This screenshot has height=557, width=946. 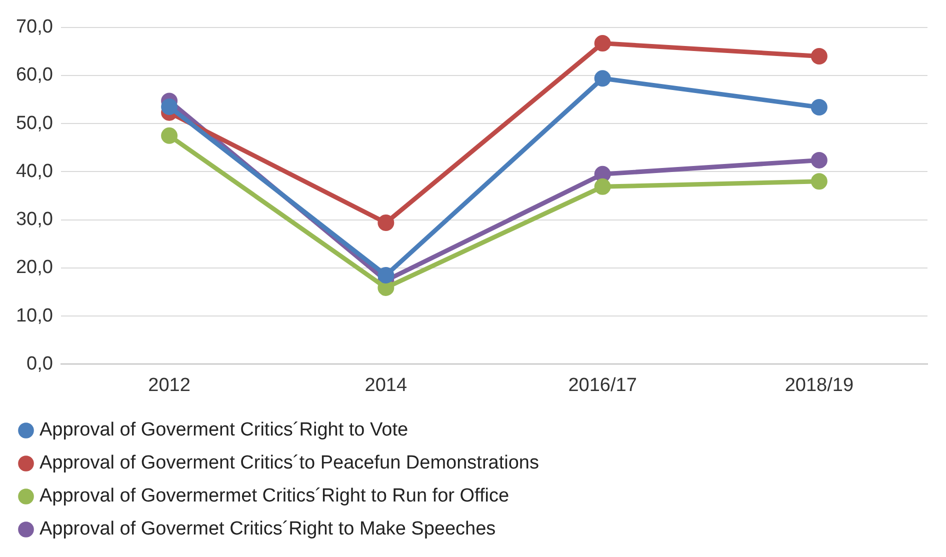 What do you see at coordinates (224, 430) in the screenshot?
I see `legend-label: Approval of Goverment Critics´Right to Vote` at bounding box center [224, 430].